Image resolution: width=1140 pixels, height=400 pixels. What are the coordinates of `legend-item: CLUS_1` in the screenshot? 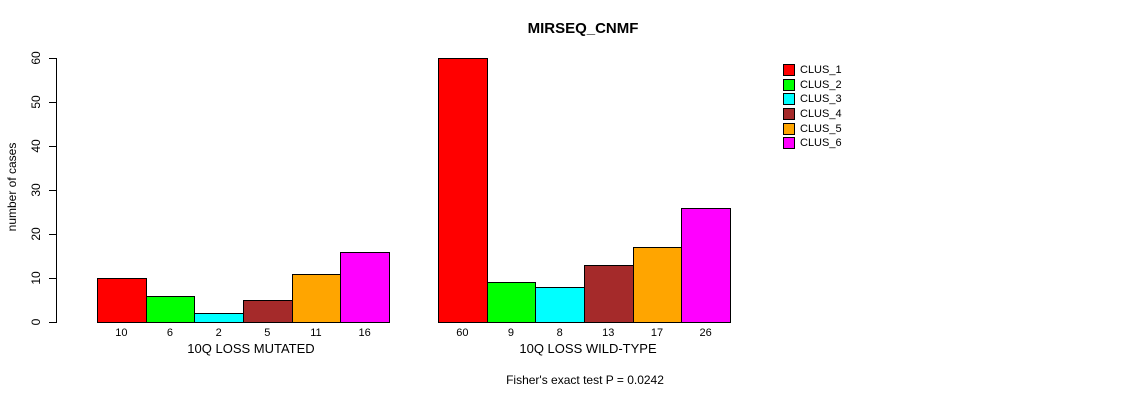 It's located at (812, 70).